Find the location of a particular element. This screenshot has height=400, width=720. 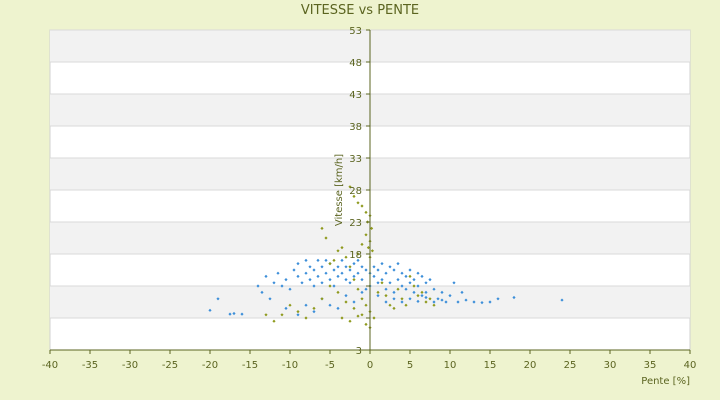

x-tick-label: -20 is located at coordinates (210, 365).